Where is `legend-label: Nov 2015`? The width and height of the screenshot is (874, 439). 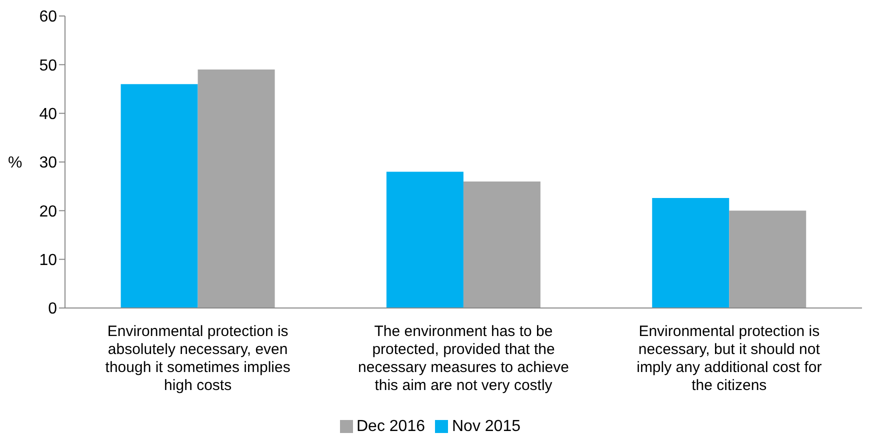
legend-label: Nov 2015 is located at coordinates (486, 426).